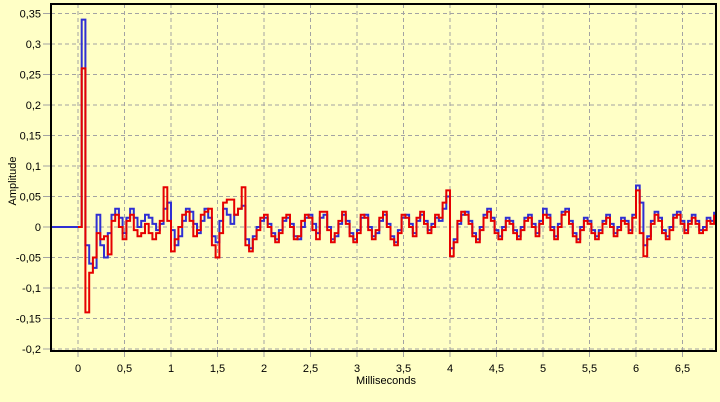  I want to click on x-tick-label: 6,5, so click(682, 369).